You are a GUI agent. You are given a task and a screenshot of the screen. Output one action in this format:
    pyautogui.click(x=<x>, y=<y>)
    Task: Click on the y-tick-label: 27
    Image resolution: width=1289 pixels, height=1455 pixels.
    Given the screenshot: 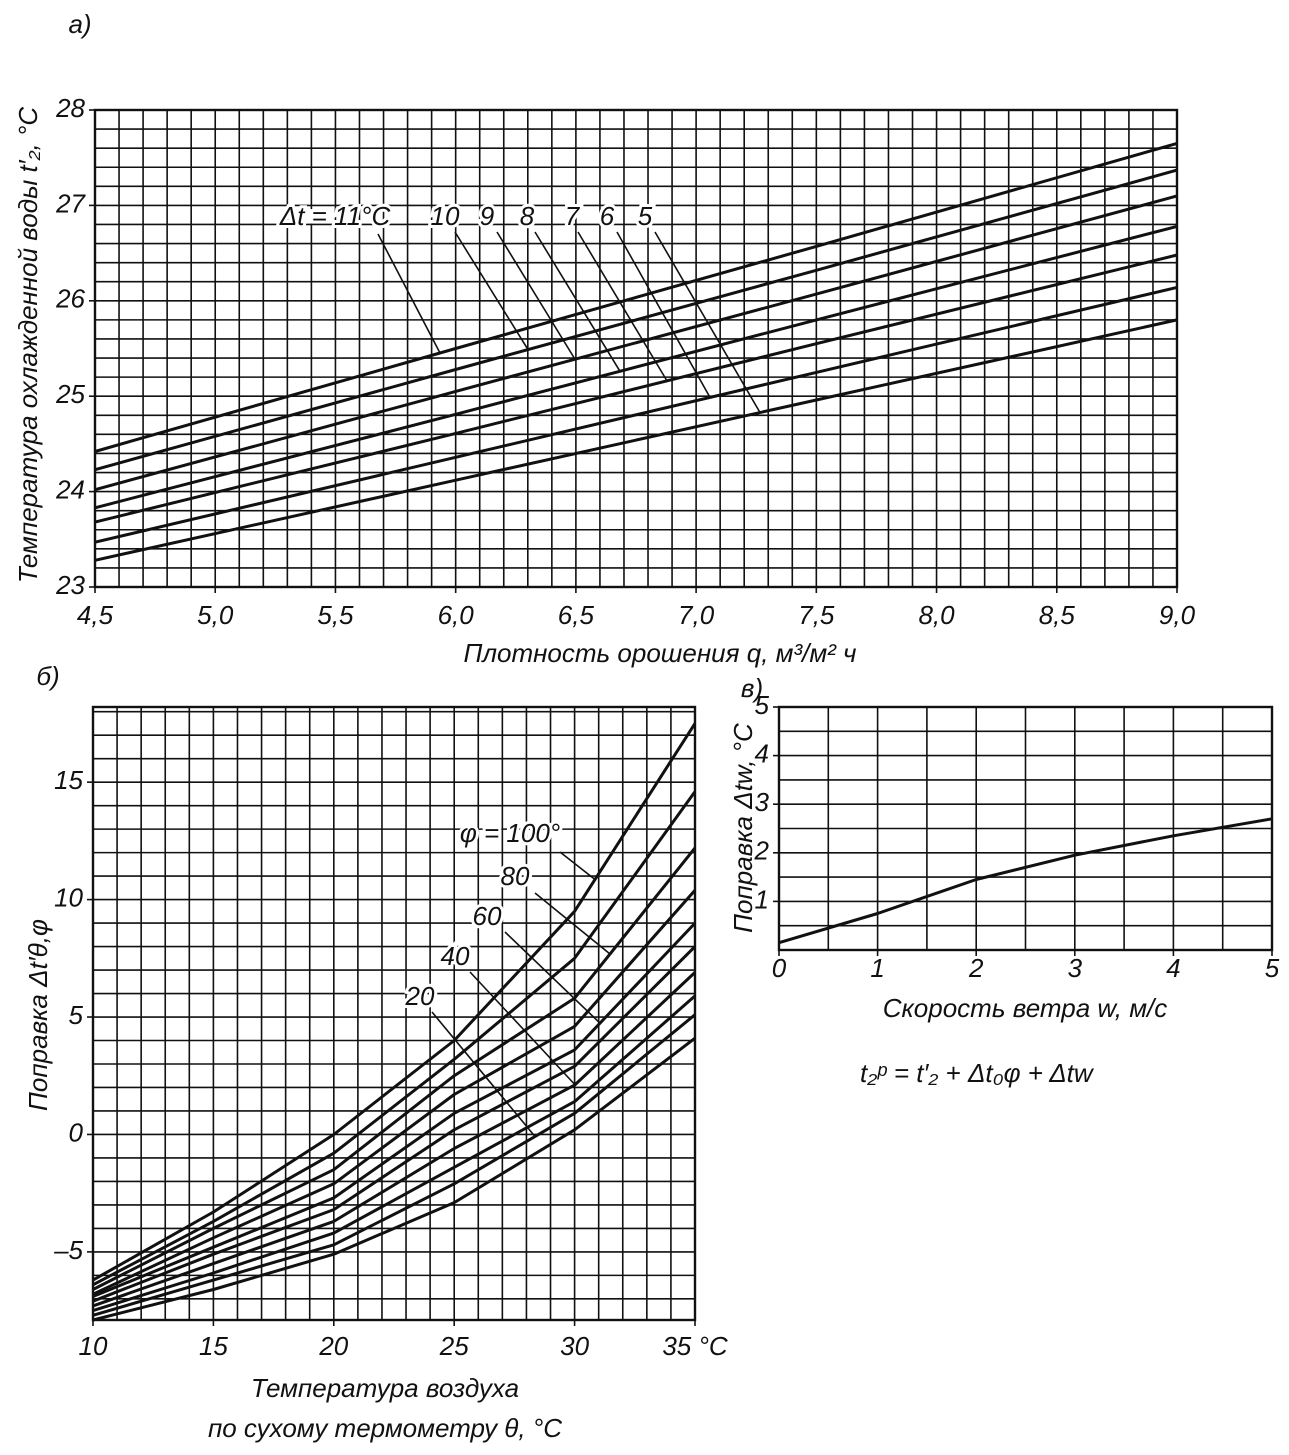 What is the action you would take?
    pyautogui.click(x=70, y=203)
    